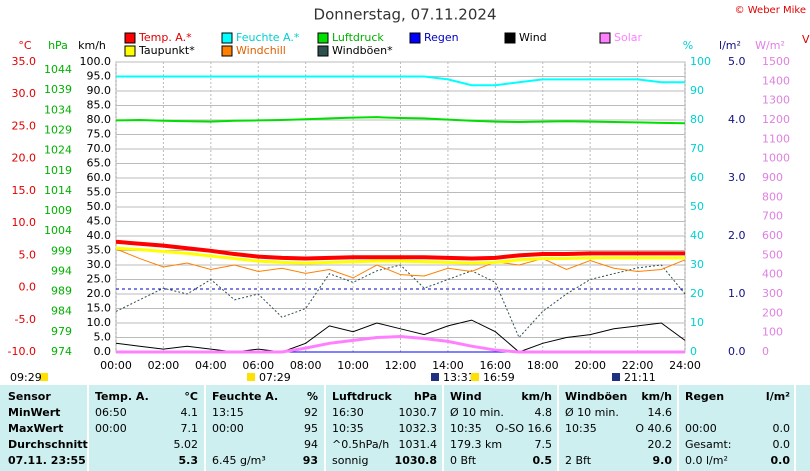 Image resolution: width=810 pixels, height=471 pixels. What do you see at coordinates (48, 444) in the screenshot?
I see `table-cell: Durchschnitt` at bounding box center [48, 444].